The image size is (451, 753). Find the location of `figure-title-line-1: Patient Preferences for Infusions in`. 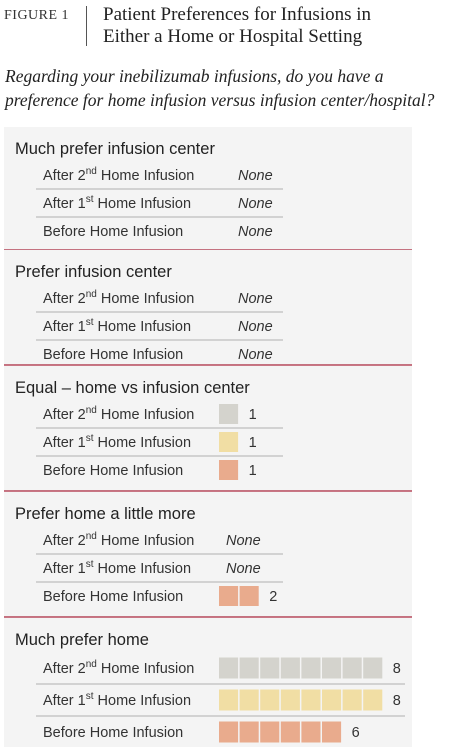

figure-title-line-1: Patient Preferences for Infusions in is located at coordinates (237, 14).